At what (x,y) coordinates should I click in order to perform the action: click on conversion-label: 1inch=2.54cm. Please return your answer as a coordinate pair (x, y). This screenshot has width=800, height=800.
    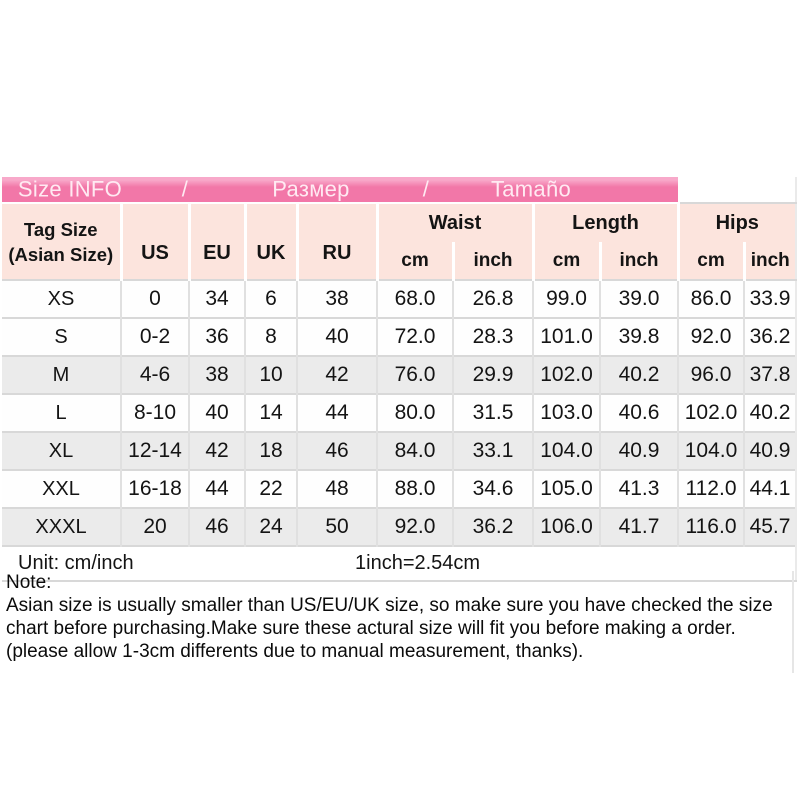
    Looking at the image, I should click on (547, 563).